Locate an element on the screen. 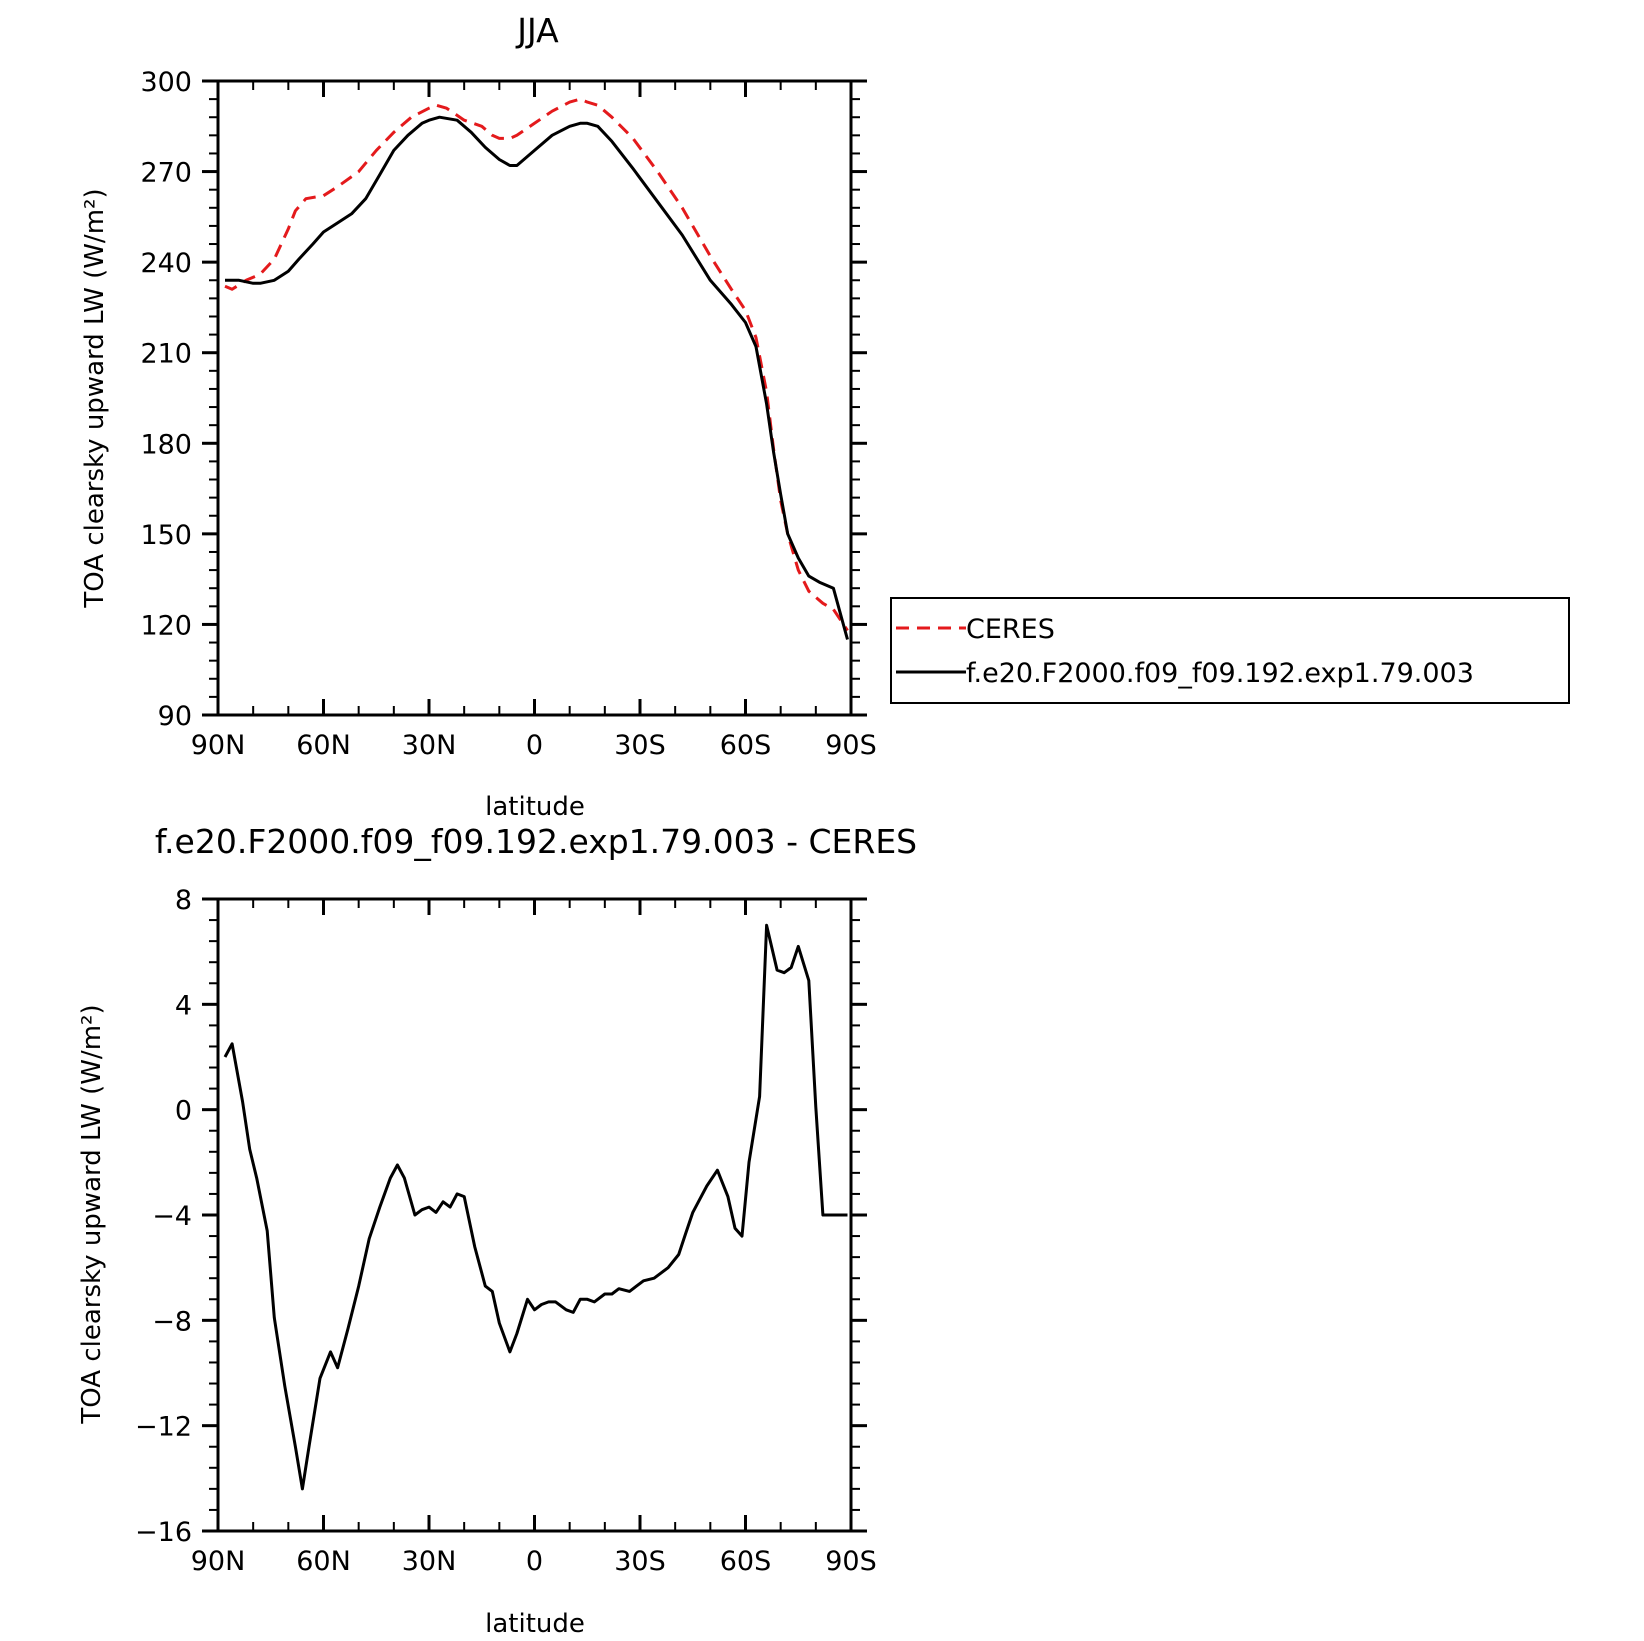  top-y-tick-label: 180 is located at coordinates (166, 444).